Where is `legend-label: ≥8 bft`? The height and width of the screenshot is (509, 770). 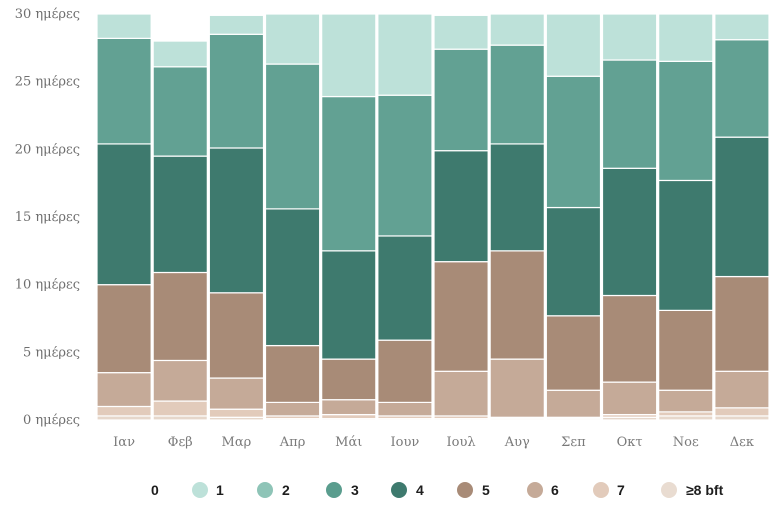 legend-label: ≥8 bft is located at coordinates (705, 490).